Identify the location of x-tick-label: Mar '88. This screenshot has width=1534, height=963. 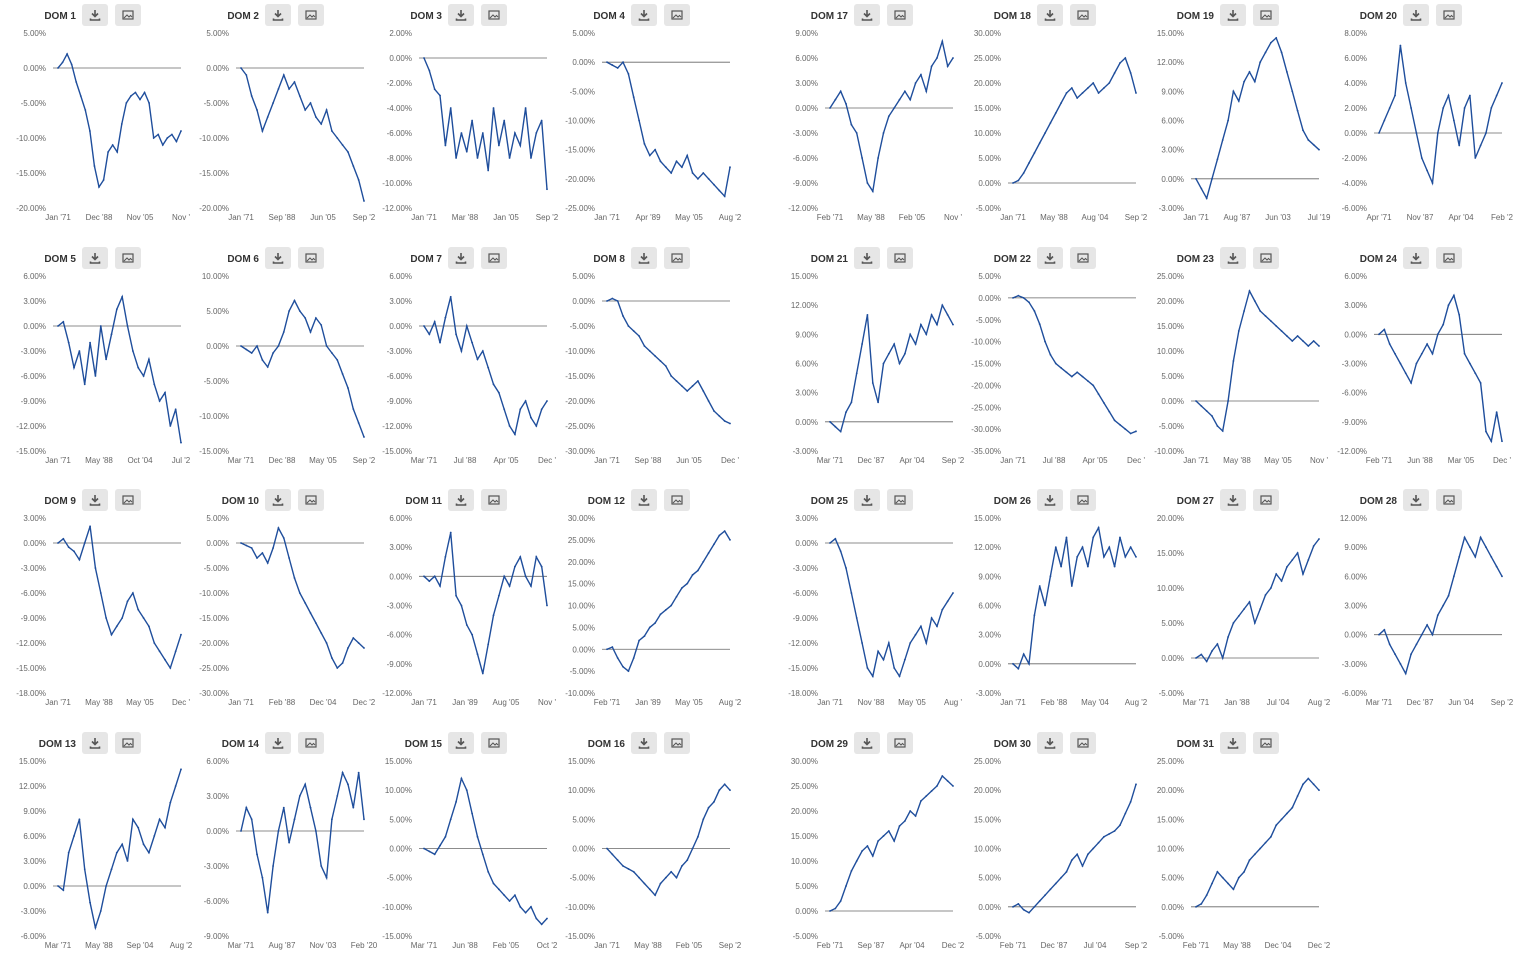
(465, 217).